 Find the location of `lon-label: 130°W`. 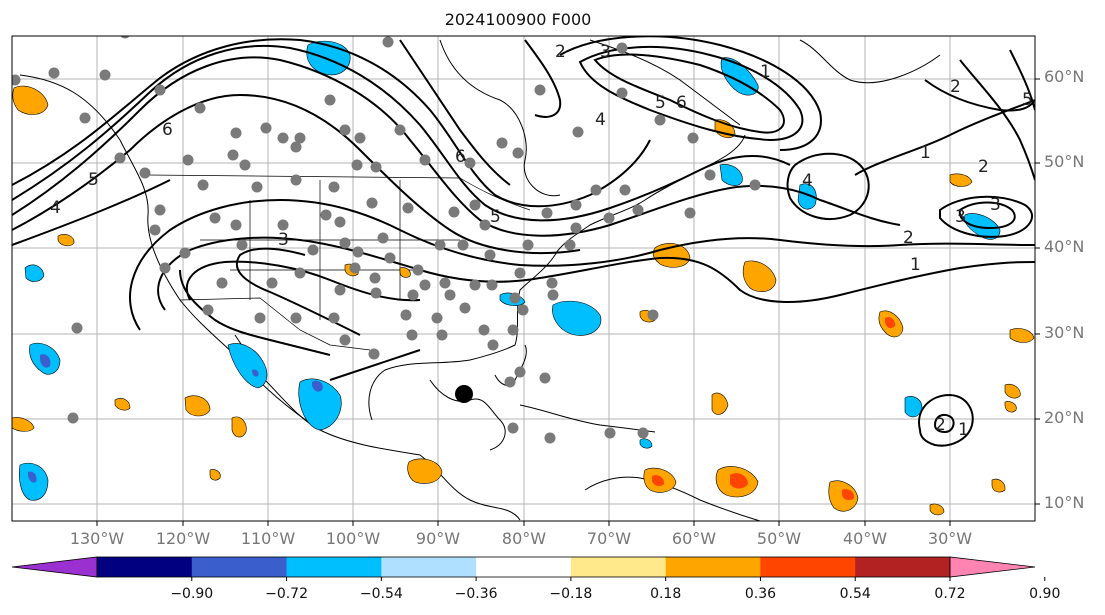

lon-label: 130°W is located at coordinates (97, 538).